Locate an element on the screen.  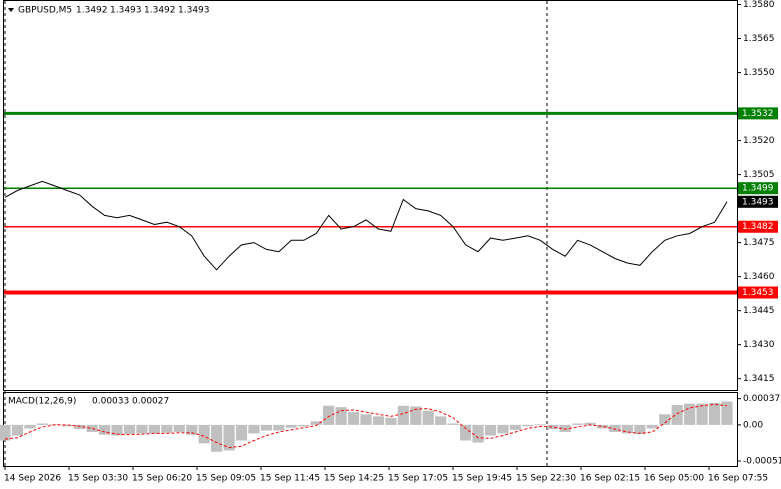
macd-value: 0.00033 is located at coordinates (110, 402).